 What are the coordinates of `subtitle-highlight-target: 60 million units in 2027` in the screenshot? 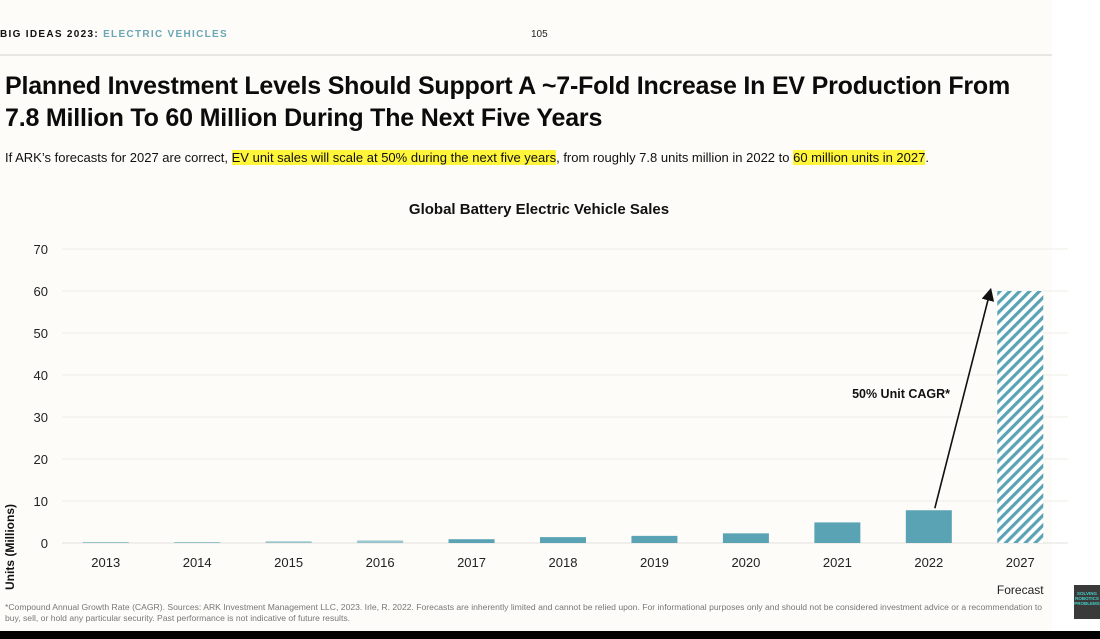 It's located at (859, 157).